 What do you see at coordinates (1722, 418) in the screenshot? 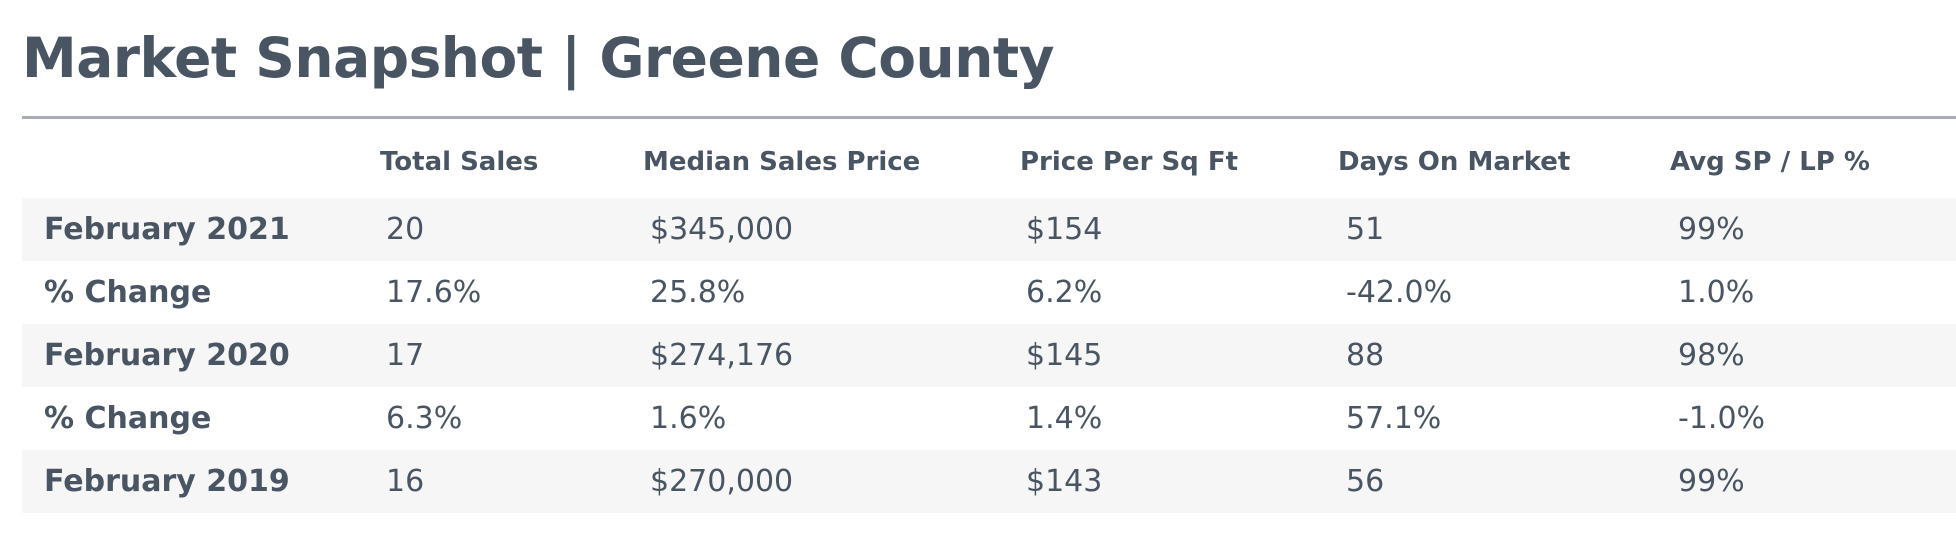
I see `avg-sp-lp-cell: -1.0%` at bounding box center [1722, 418].